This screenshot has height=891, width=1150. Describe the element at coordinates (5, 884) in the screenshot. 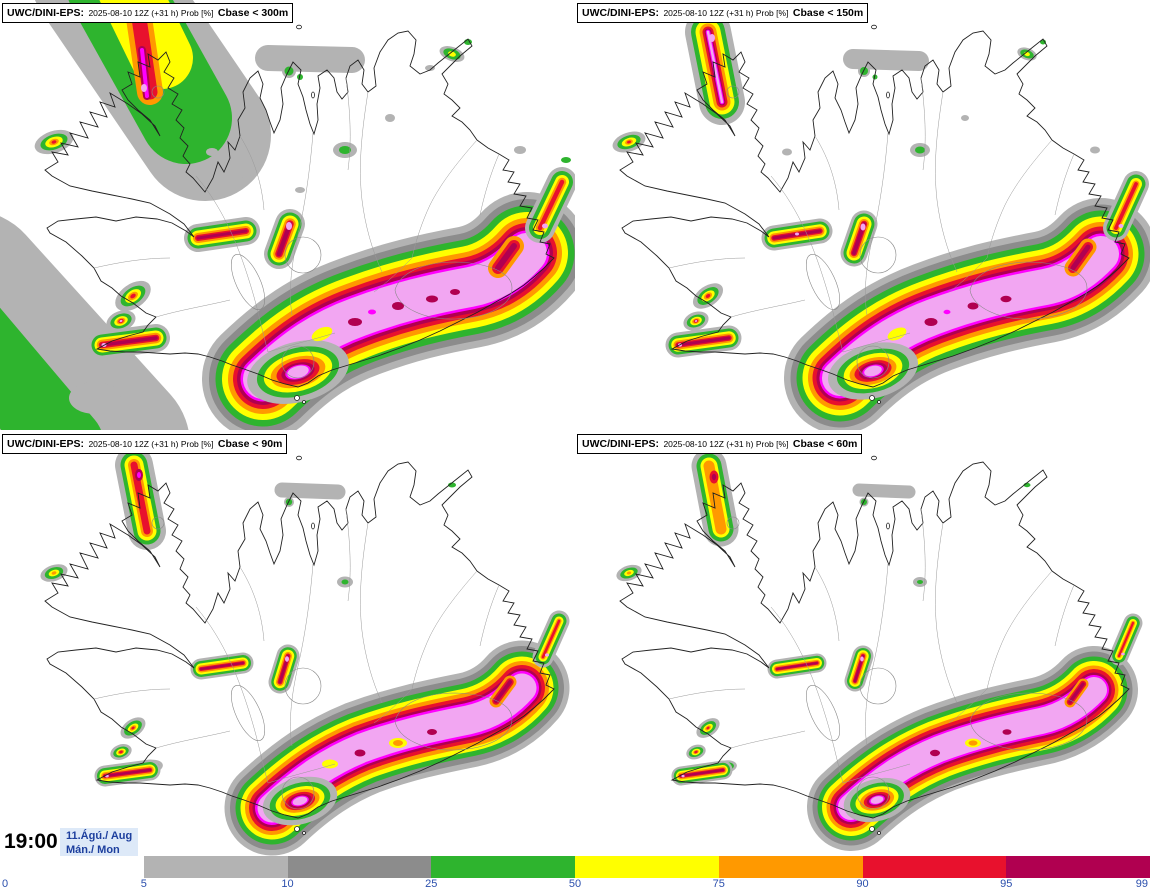

I see `colorbar-tick: 0` at that location.